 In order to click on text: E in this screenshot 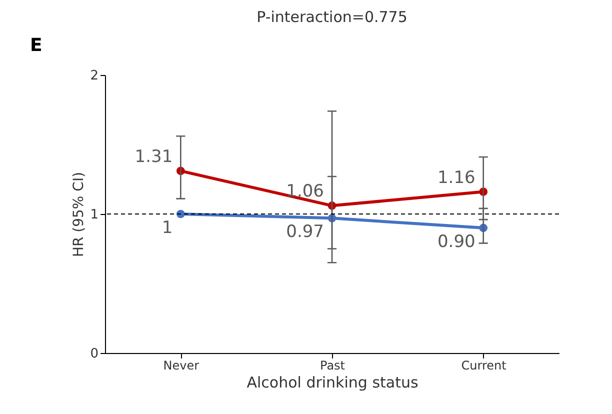, I will do `click(36, 45)`.